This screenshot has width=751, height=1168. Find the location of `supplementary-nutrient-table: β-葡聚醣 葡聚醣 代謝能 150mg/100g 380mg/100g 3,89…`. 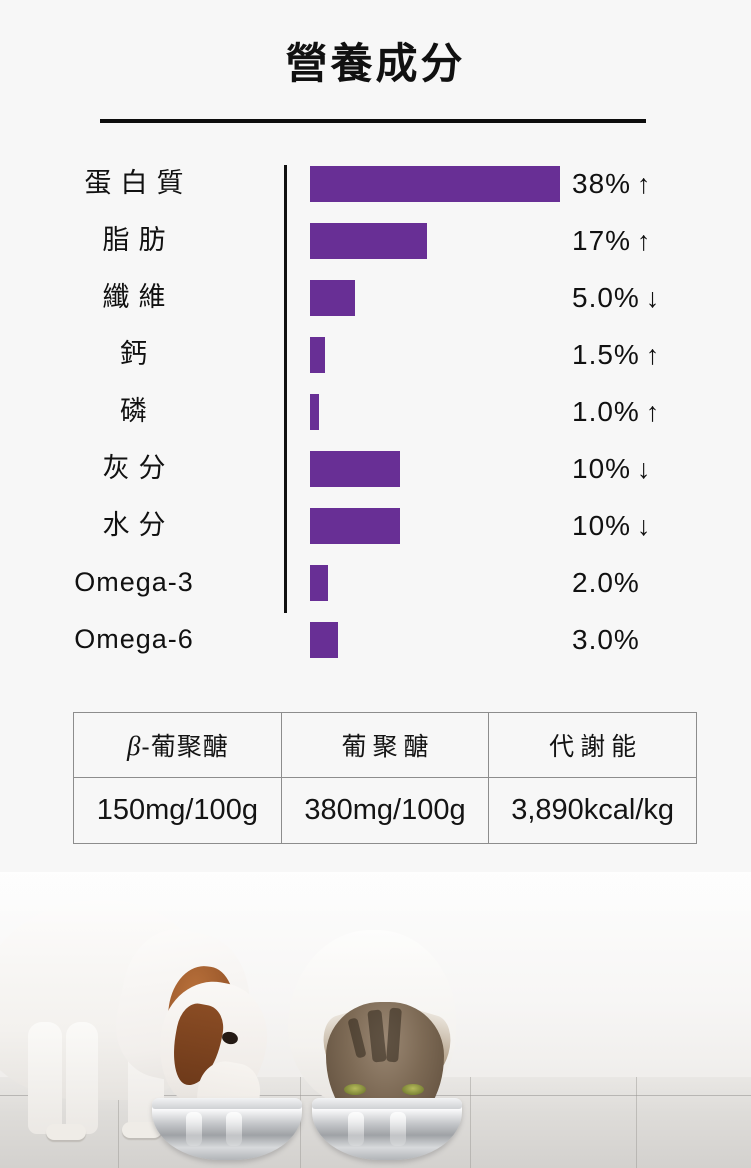

supplementary-nutrient-table: β-葡聚醣 葡聚醣 代謝能 150mg/100g 380mg/100g 3,89… is located at coordinates (385, 778).